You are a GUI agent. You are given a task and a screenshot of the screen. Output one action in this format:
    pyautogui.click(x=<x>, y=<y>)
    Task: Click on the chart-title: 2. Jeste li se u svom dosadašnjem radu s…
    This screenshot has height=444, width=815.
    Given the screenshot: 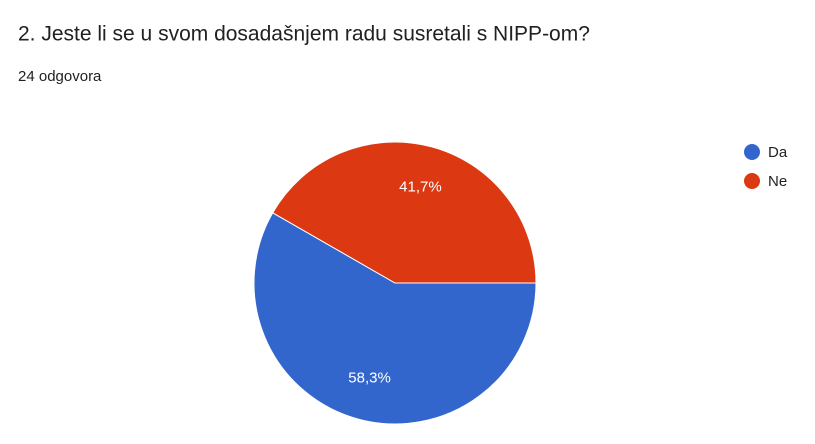 What is the action you would take?
    pyautogui.click(x=304, y=34)
    